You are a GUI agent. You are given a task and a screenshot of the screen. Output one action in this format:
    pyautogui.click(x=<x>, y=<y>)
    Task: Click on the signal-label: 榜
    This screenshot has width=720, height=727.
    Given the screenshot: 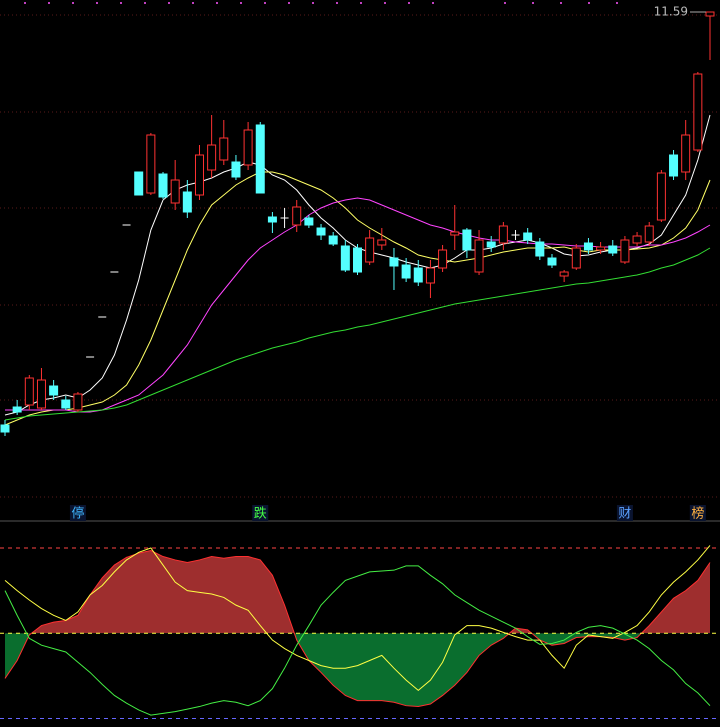 What is the action you would take?
    pyautogui.click(x=697, y=514)
    